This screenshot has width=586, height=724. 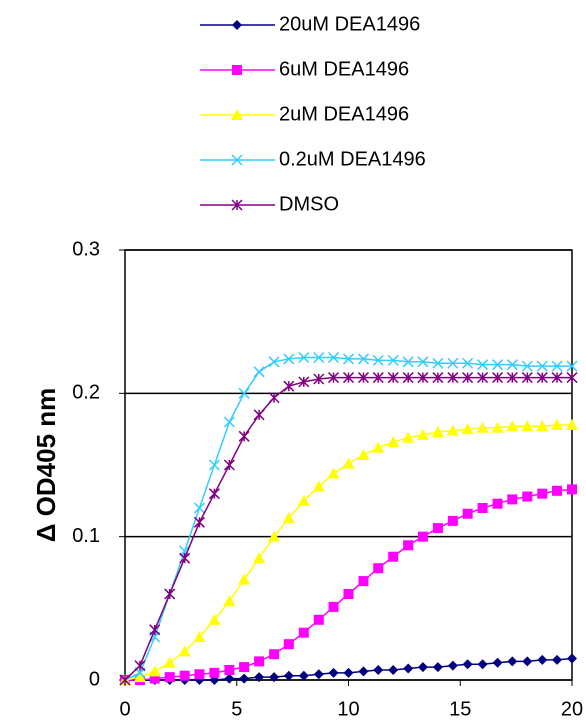 What do you see at coordinates (344, 69) in the screenshot?
I see `legend-label: 6uM DEA1496` at bounding box center [344, 69].